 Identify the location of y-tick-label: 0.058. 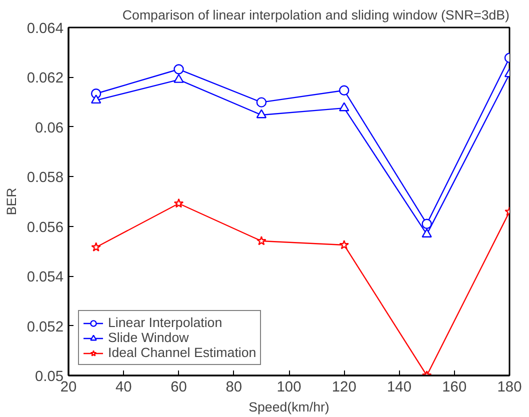
(45, 178).